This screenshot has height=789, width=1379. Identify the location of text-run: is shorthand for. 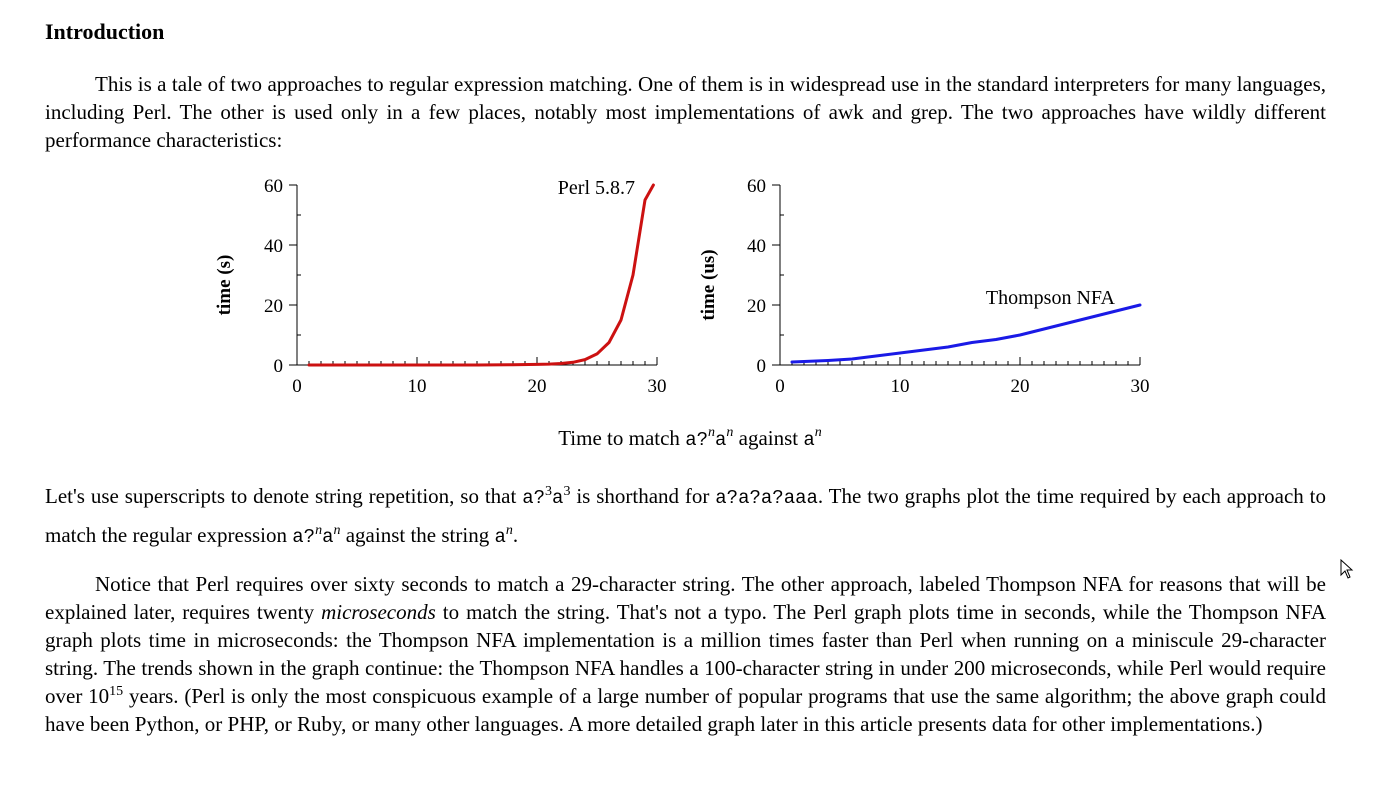
(643, 496).